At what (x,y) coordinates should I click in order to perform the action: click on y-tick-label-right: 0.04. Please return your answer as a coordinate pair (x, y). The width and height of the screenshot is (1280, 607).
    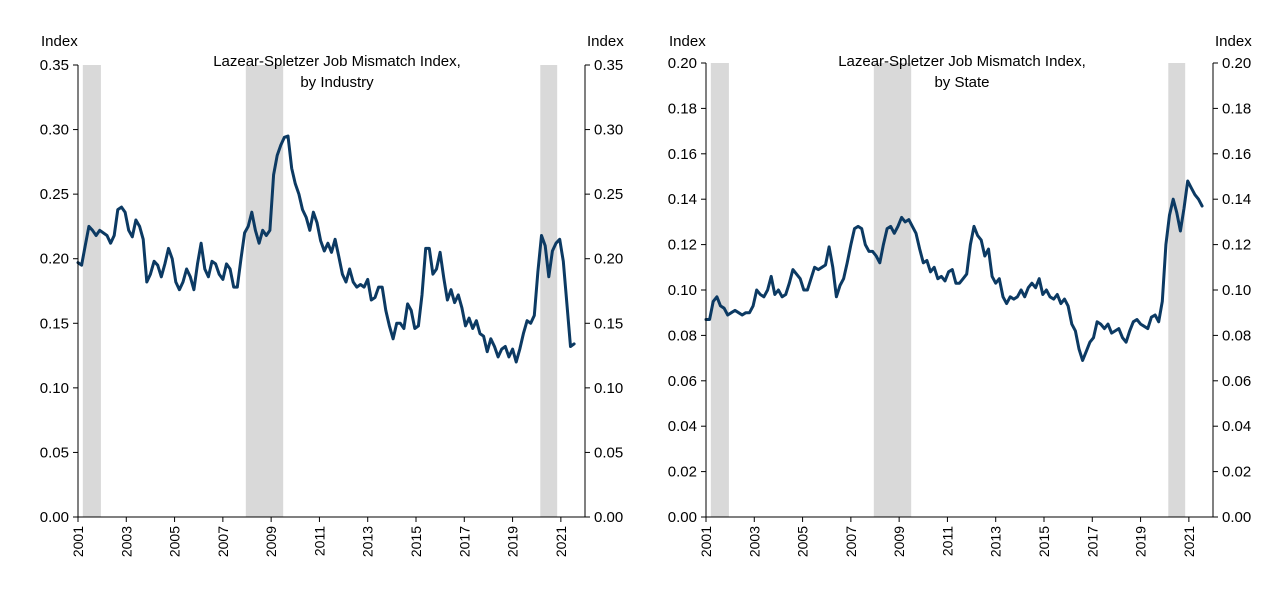
    Looking at the image, I should click on (1236, 426).